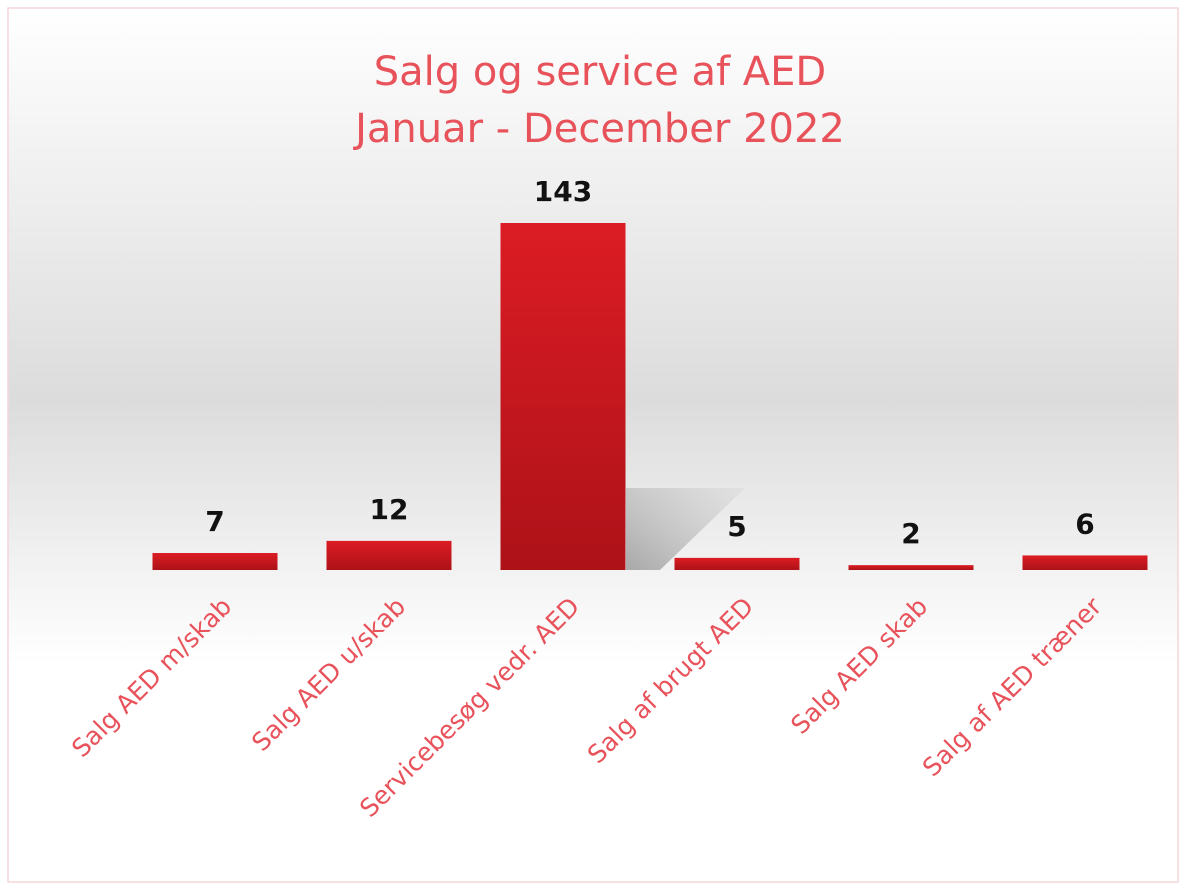 This screenshot has height=889, width=1185. Describe the element at coordinates (598, 129) in the screenshot. I see `chart-subtitle: Januar - December 2022` at that location.